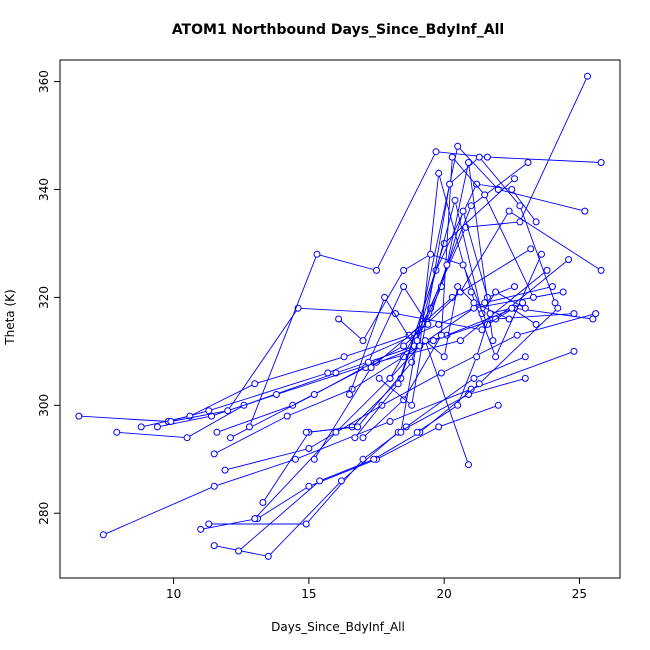  I want to click on x-tick-label: 15, so click(308, 594).